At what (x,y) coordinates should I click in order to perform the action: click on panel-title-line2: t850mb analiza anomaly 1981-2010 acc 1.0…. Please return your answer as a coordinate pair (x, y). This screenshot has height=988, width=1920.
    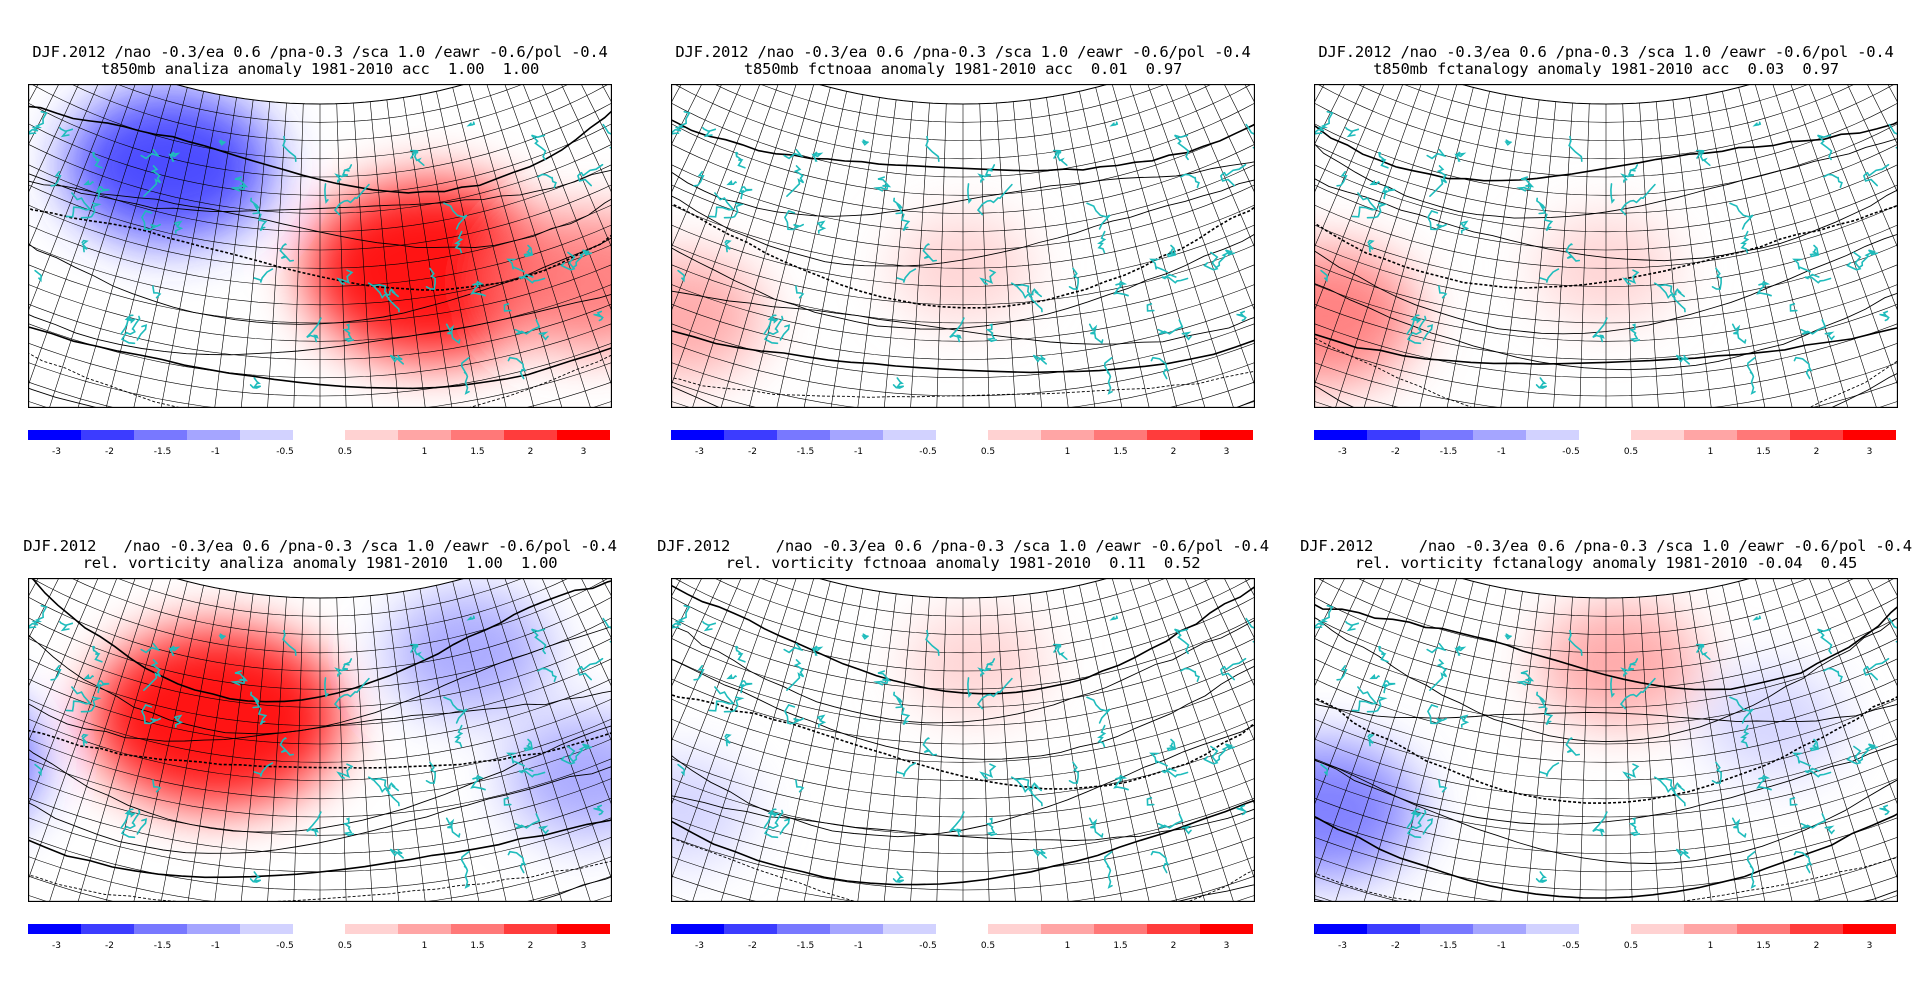
    Looking at the image, I should click on (320, 69).